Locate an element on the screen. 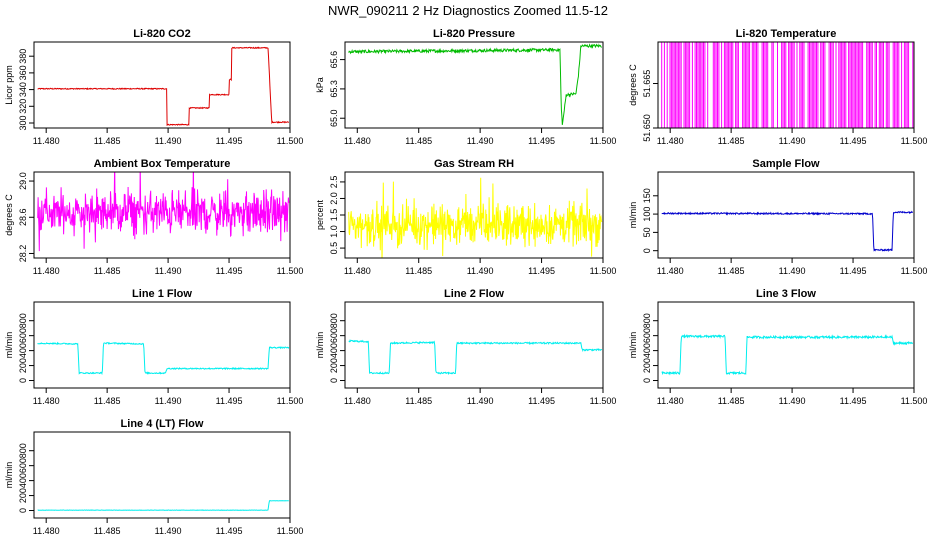 Image resolution: width=936 pixels, height=540 pixels. panel-title: Sample Flow is located at coordinates (786, 164).